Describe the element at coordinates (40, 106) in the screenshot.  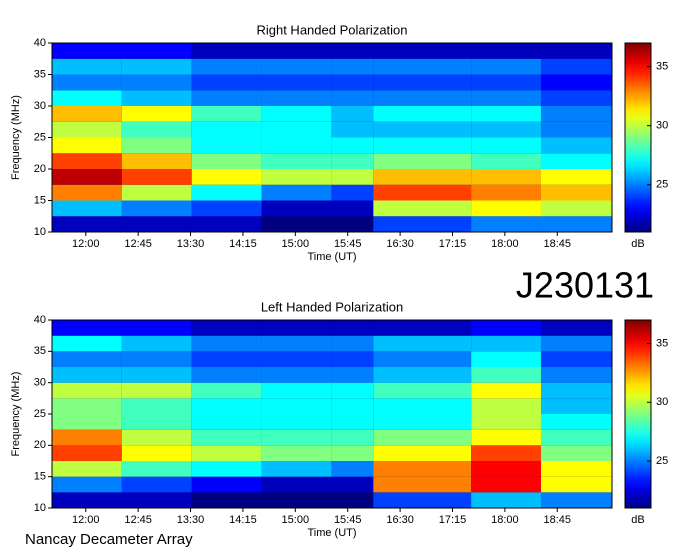
I see `y-tick-label: 30` at that location.